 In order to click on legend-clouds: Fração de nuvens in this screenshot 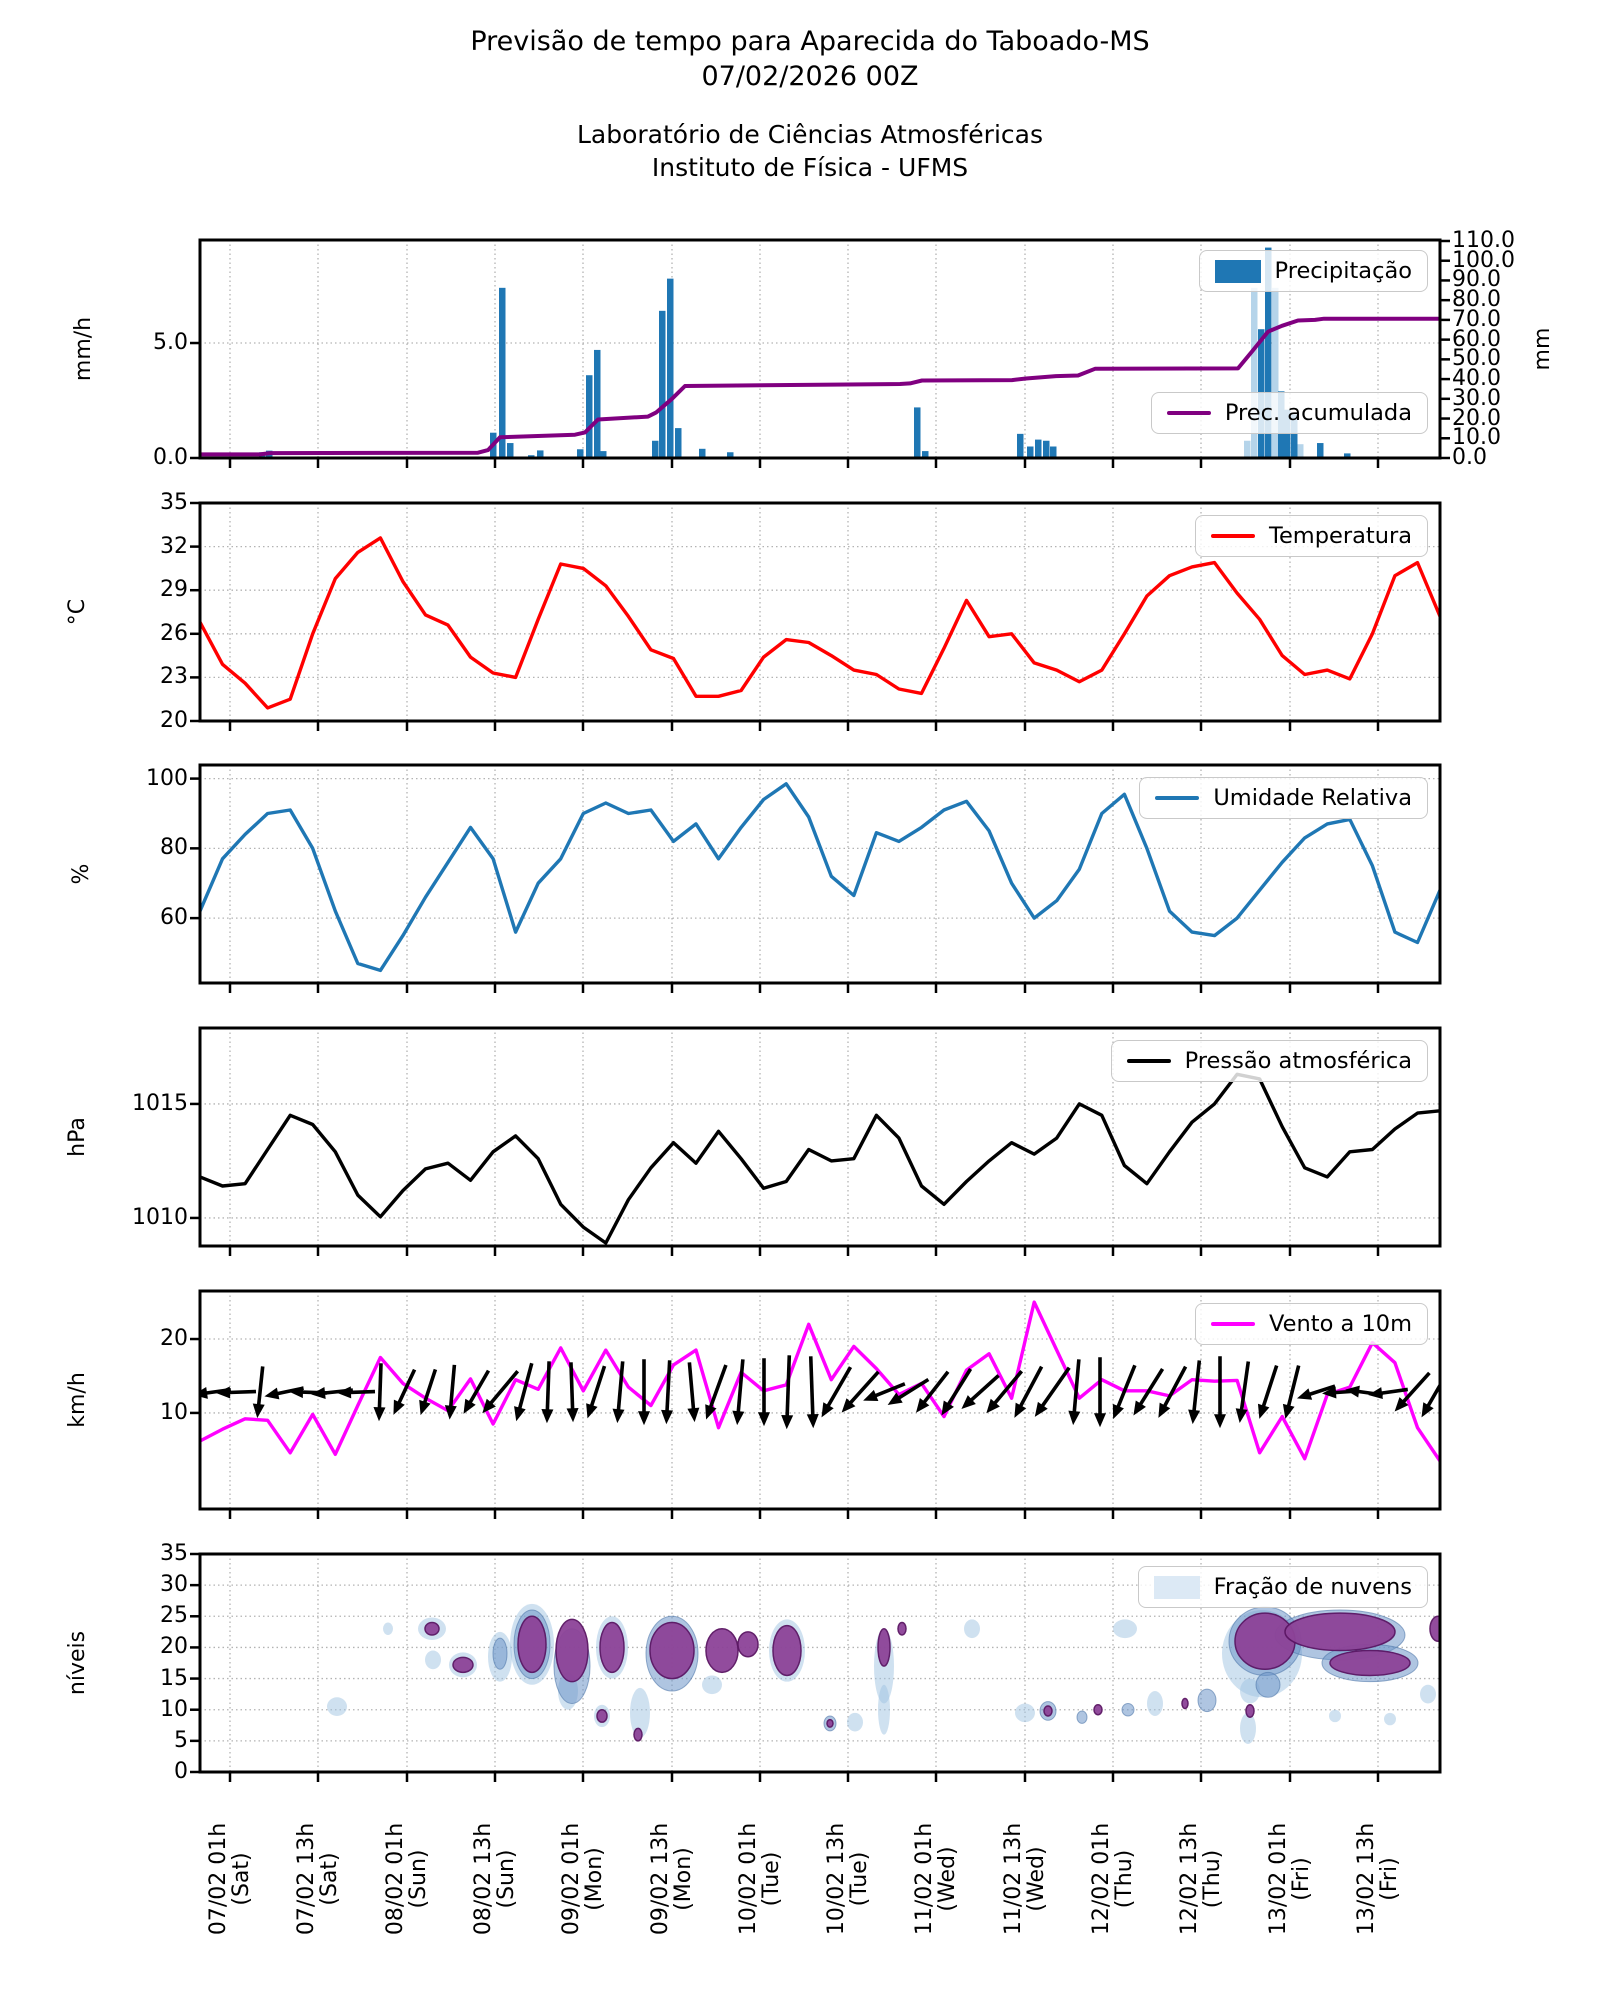, I will do `click(1282, 1587)`.